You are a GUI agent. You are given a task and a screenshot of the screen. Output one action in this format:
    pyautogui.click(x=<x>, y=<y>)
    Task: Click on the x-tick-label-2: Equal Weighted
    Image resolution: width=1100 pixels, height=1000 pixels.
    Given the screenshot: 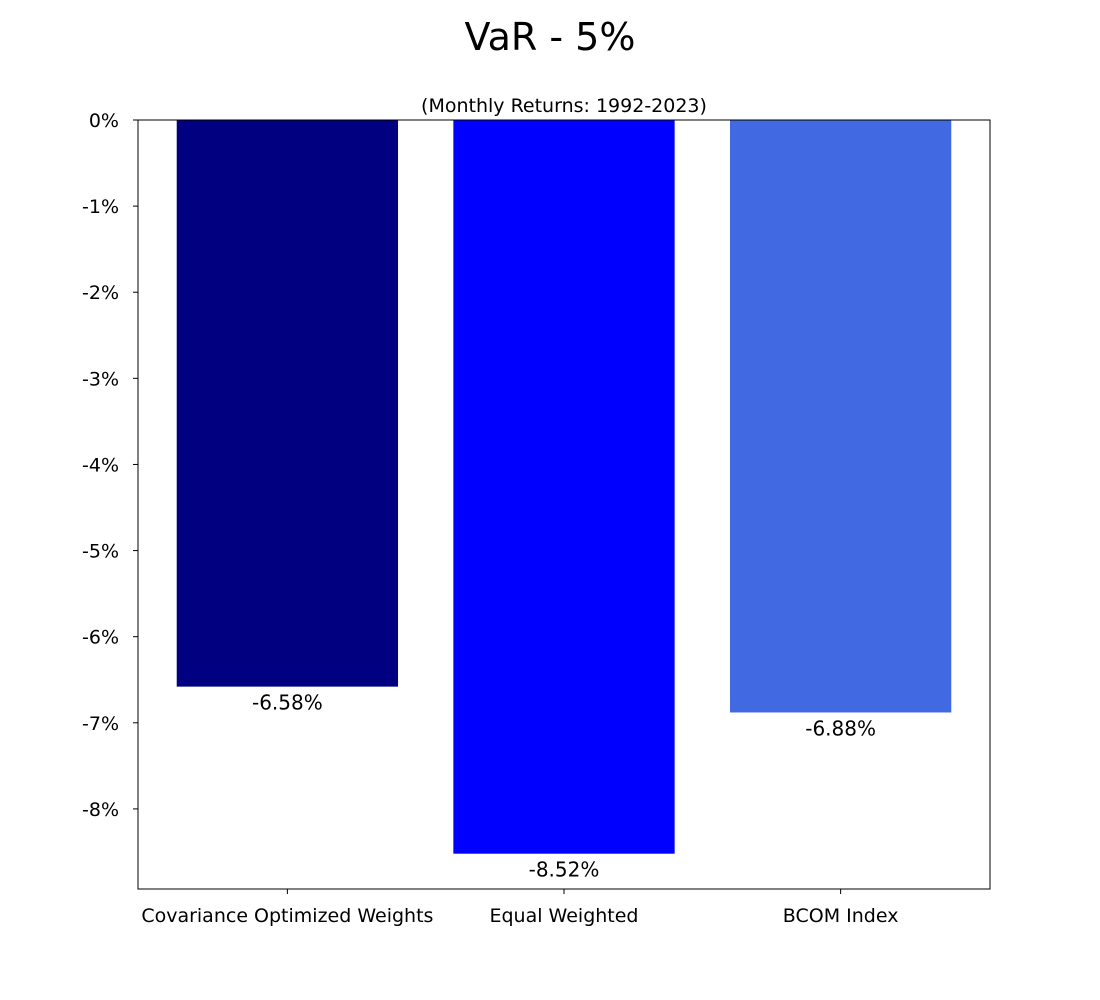 What is the action you would take?
    pyautogui.click(x=563, y=916)
    